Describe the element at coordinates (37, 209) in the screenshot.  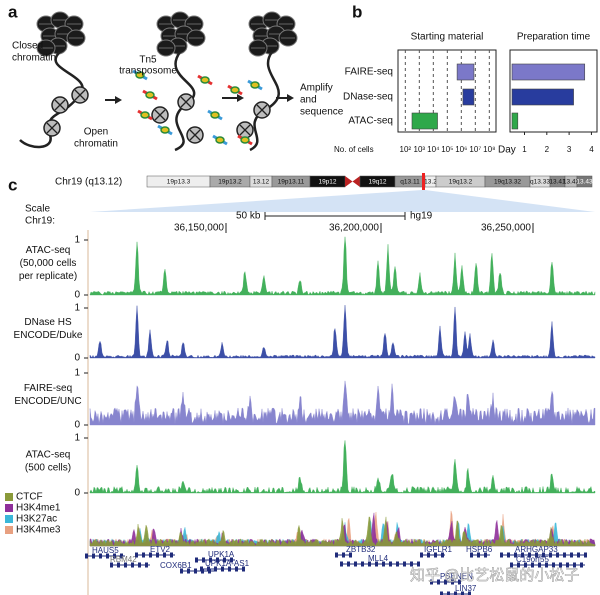
I see `label: Scale` at that location.